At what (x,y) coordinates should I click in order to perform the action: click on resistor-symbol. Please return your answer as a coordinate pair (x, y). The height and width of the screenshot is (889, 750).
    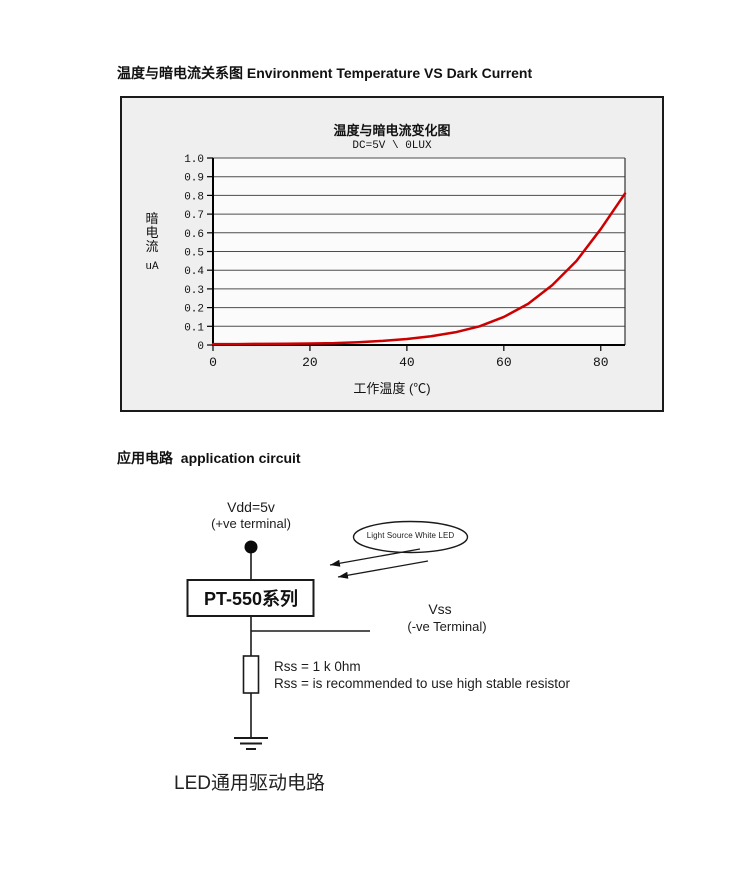
    Looking at the image, I should click on (251, 674).